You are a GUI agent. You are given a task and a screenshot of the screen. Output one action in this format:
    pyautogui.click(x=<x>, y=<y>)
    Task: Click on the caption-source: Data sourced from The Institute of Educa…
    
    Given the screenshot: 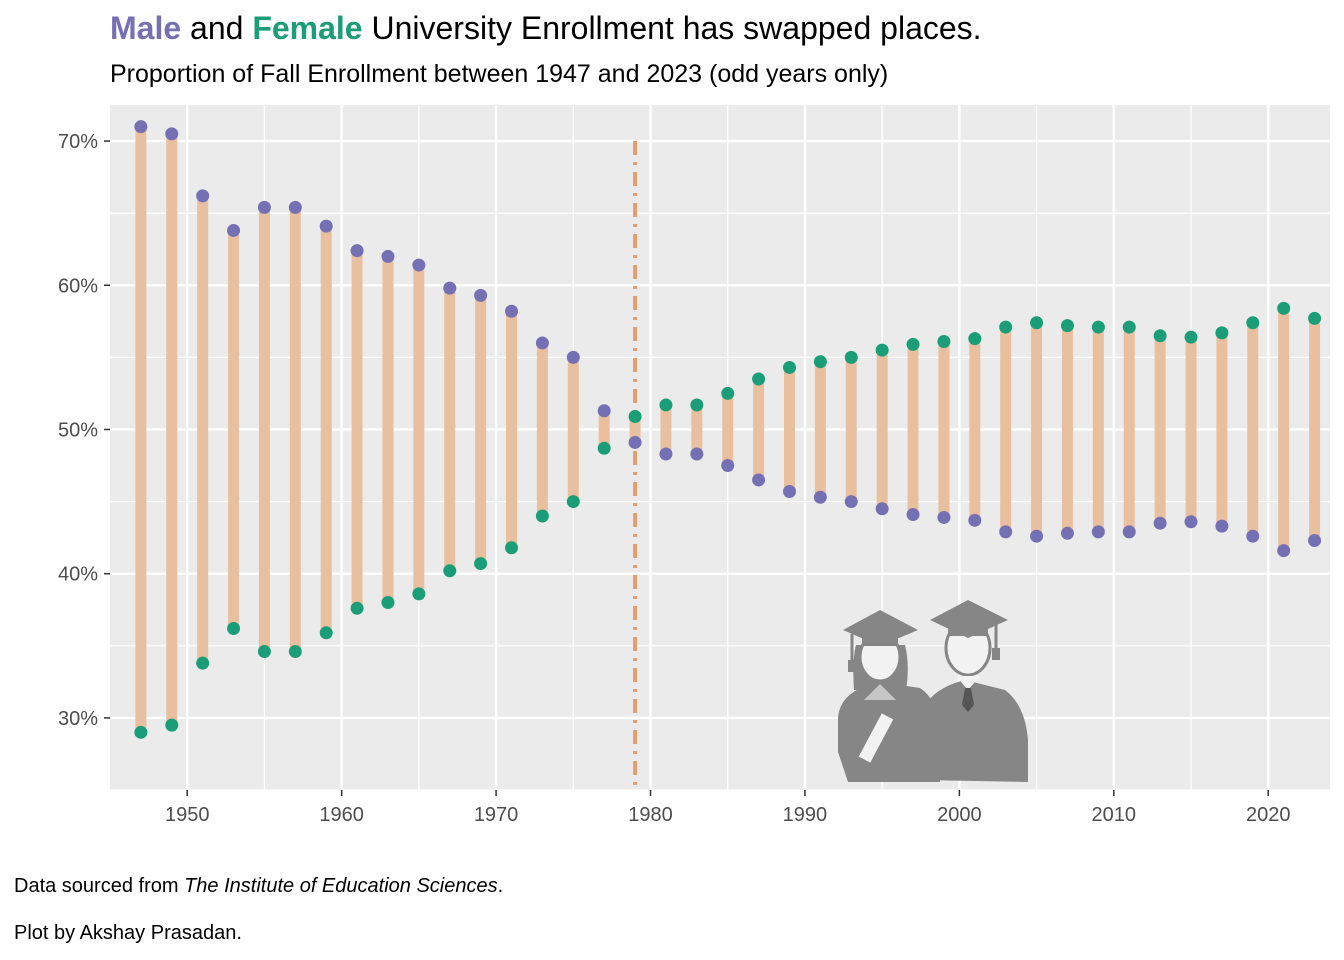 What is the action you would take?
    pyautogui.click(x=258, y=886)
    